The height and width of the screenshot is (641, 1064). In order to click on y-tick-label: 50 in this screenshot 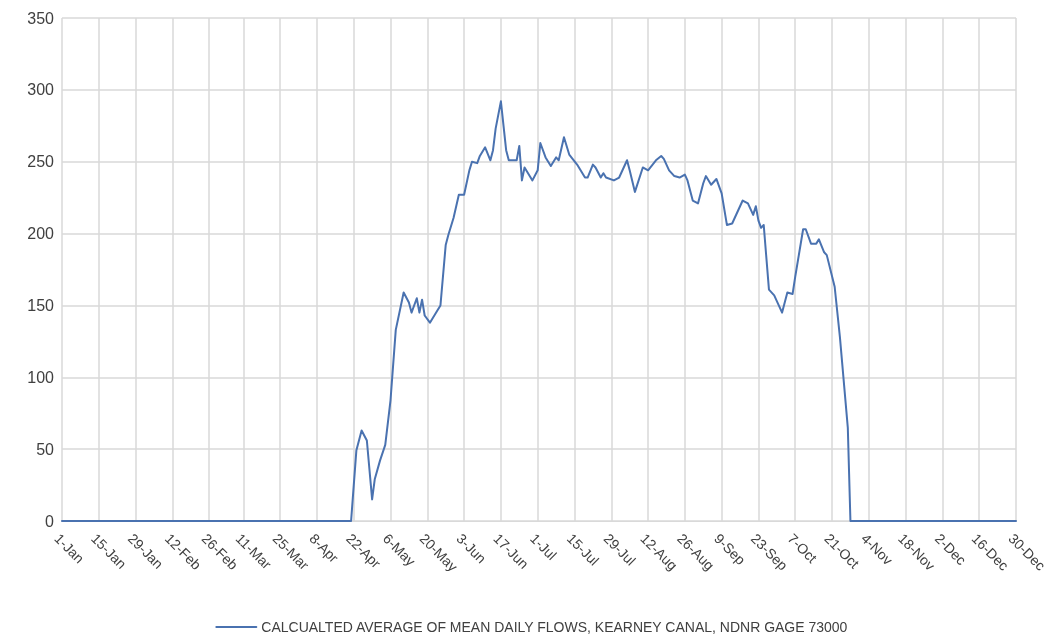, I will do `click(45, 449)`.